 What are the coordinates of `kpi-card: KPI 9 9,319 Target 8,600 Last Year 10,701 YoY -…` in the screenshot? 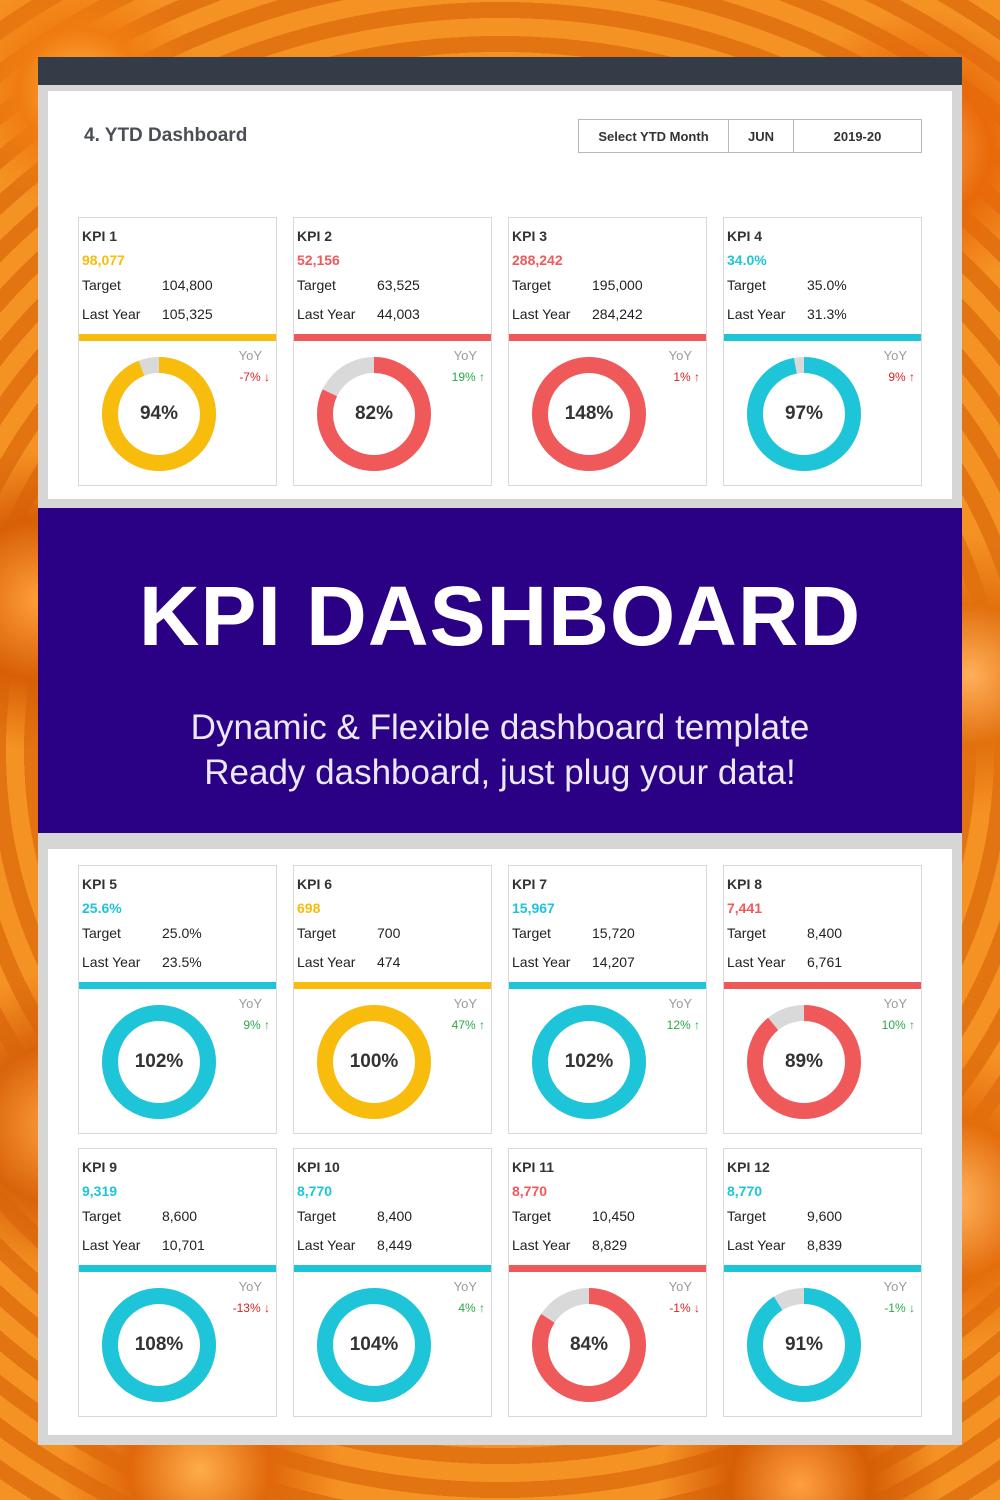 It's located at (177, 1282).